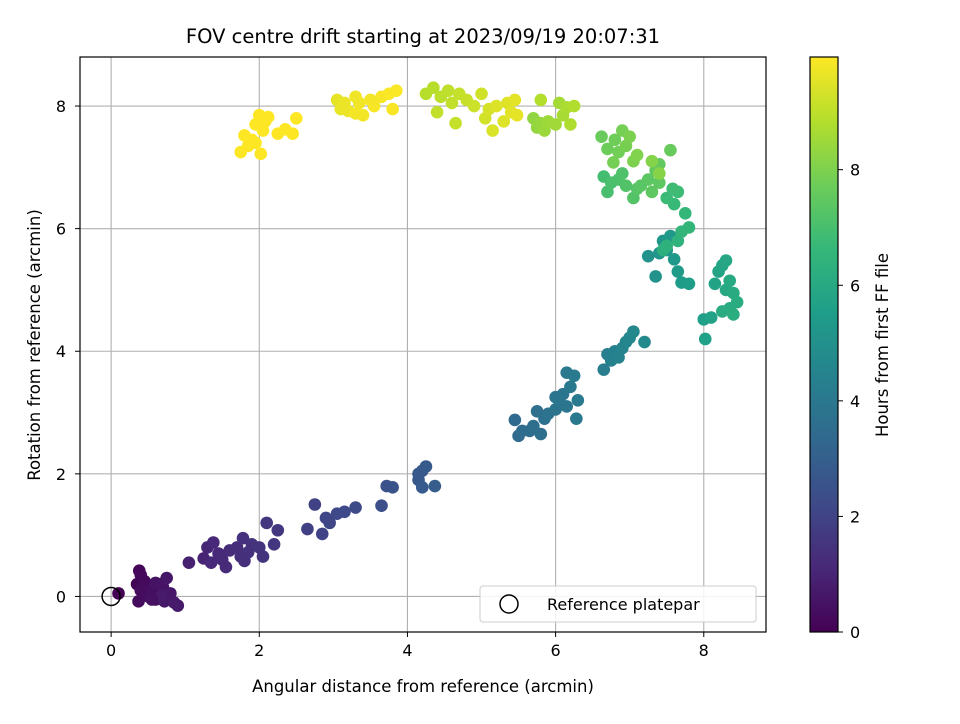  What do you see at coordinates (259, 650) in the screenshot?
I see `x-tick-label: 2` at bounding box center [259, 650].